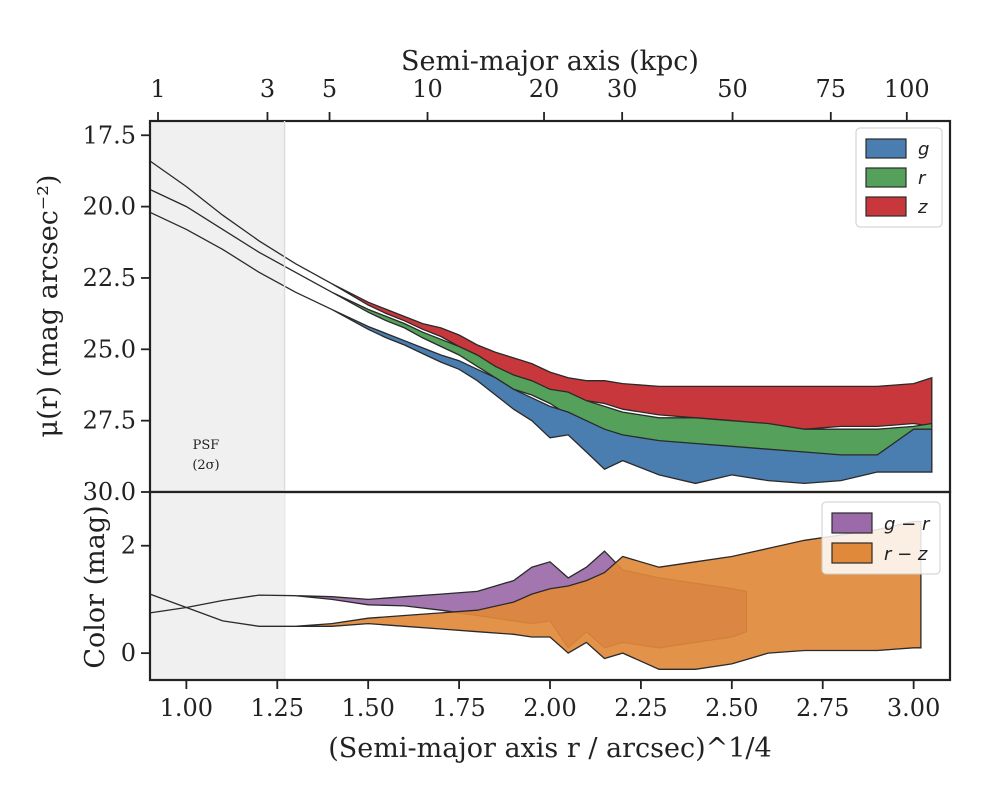 The width and height of the screenshot is (1000, 800). I want to click on top-x-axis-title: Semi-major axis (kpc), so click(550, 61).